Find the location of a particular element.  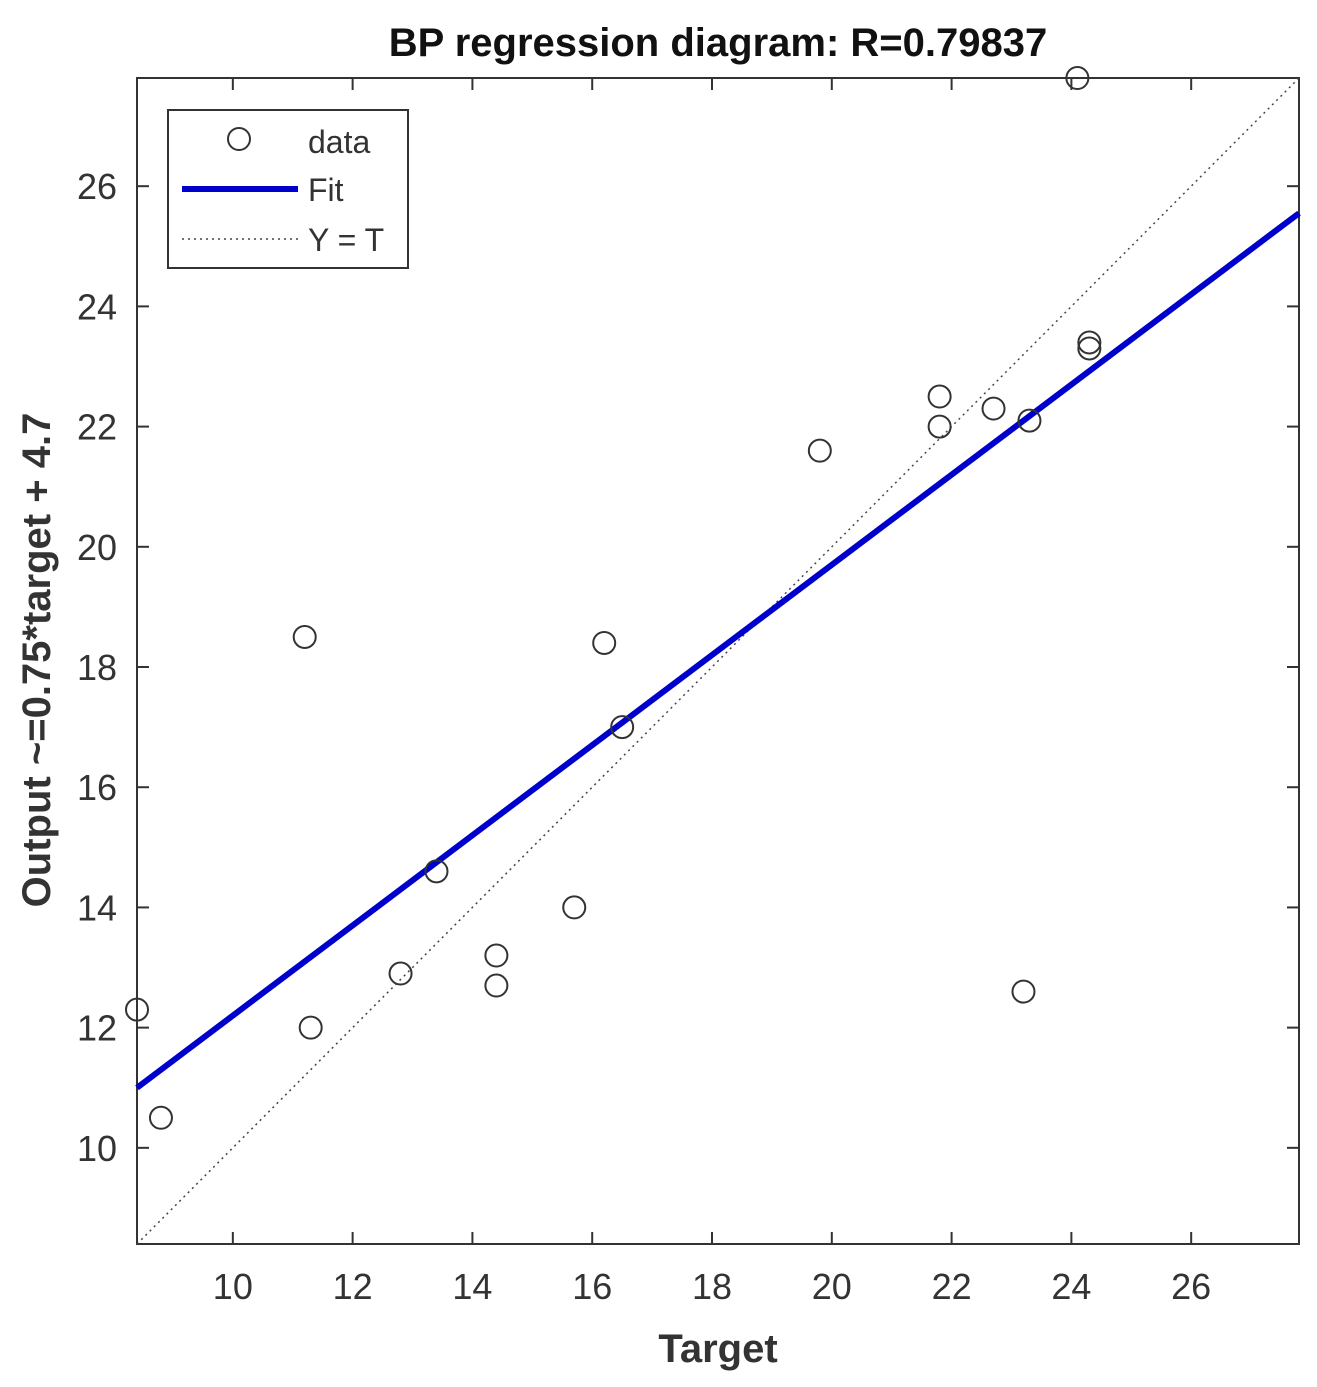

y-tick-label: 22 is located at coordinates (97, 427).